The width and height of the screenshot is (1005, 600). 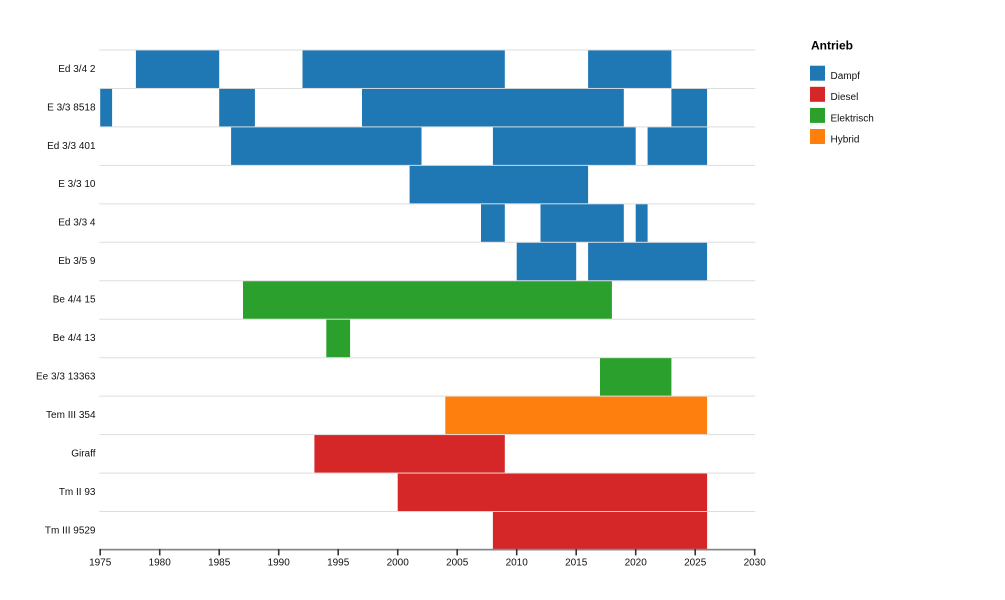 What do you see at coordinates (846, 76) in the screenshot?
I see `svg-text: Dampf` at bounding box center [846, 76].